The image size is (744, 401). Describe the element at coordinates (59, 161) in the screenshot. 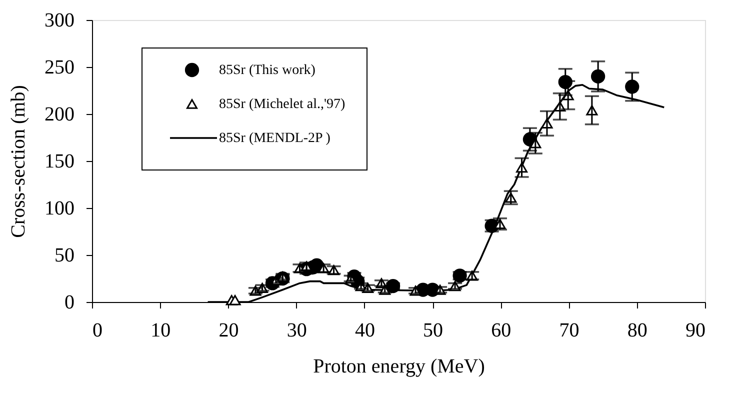

I see `y-tick-label: 150` at that location.